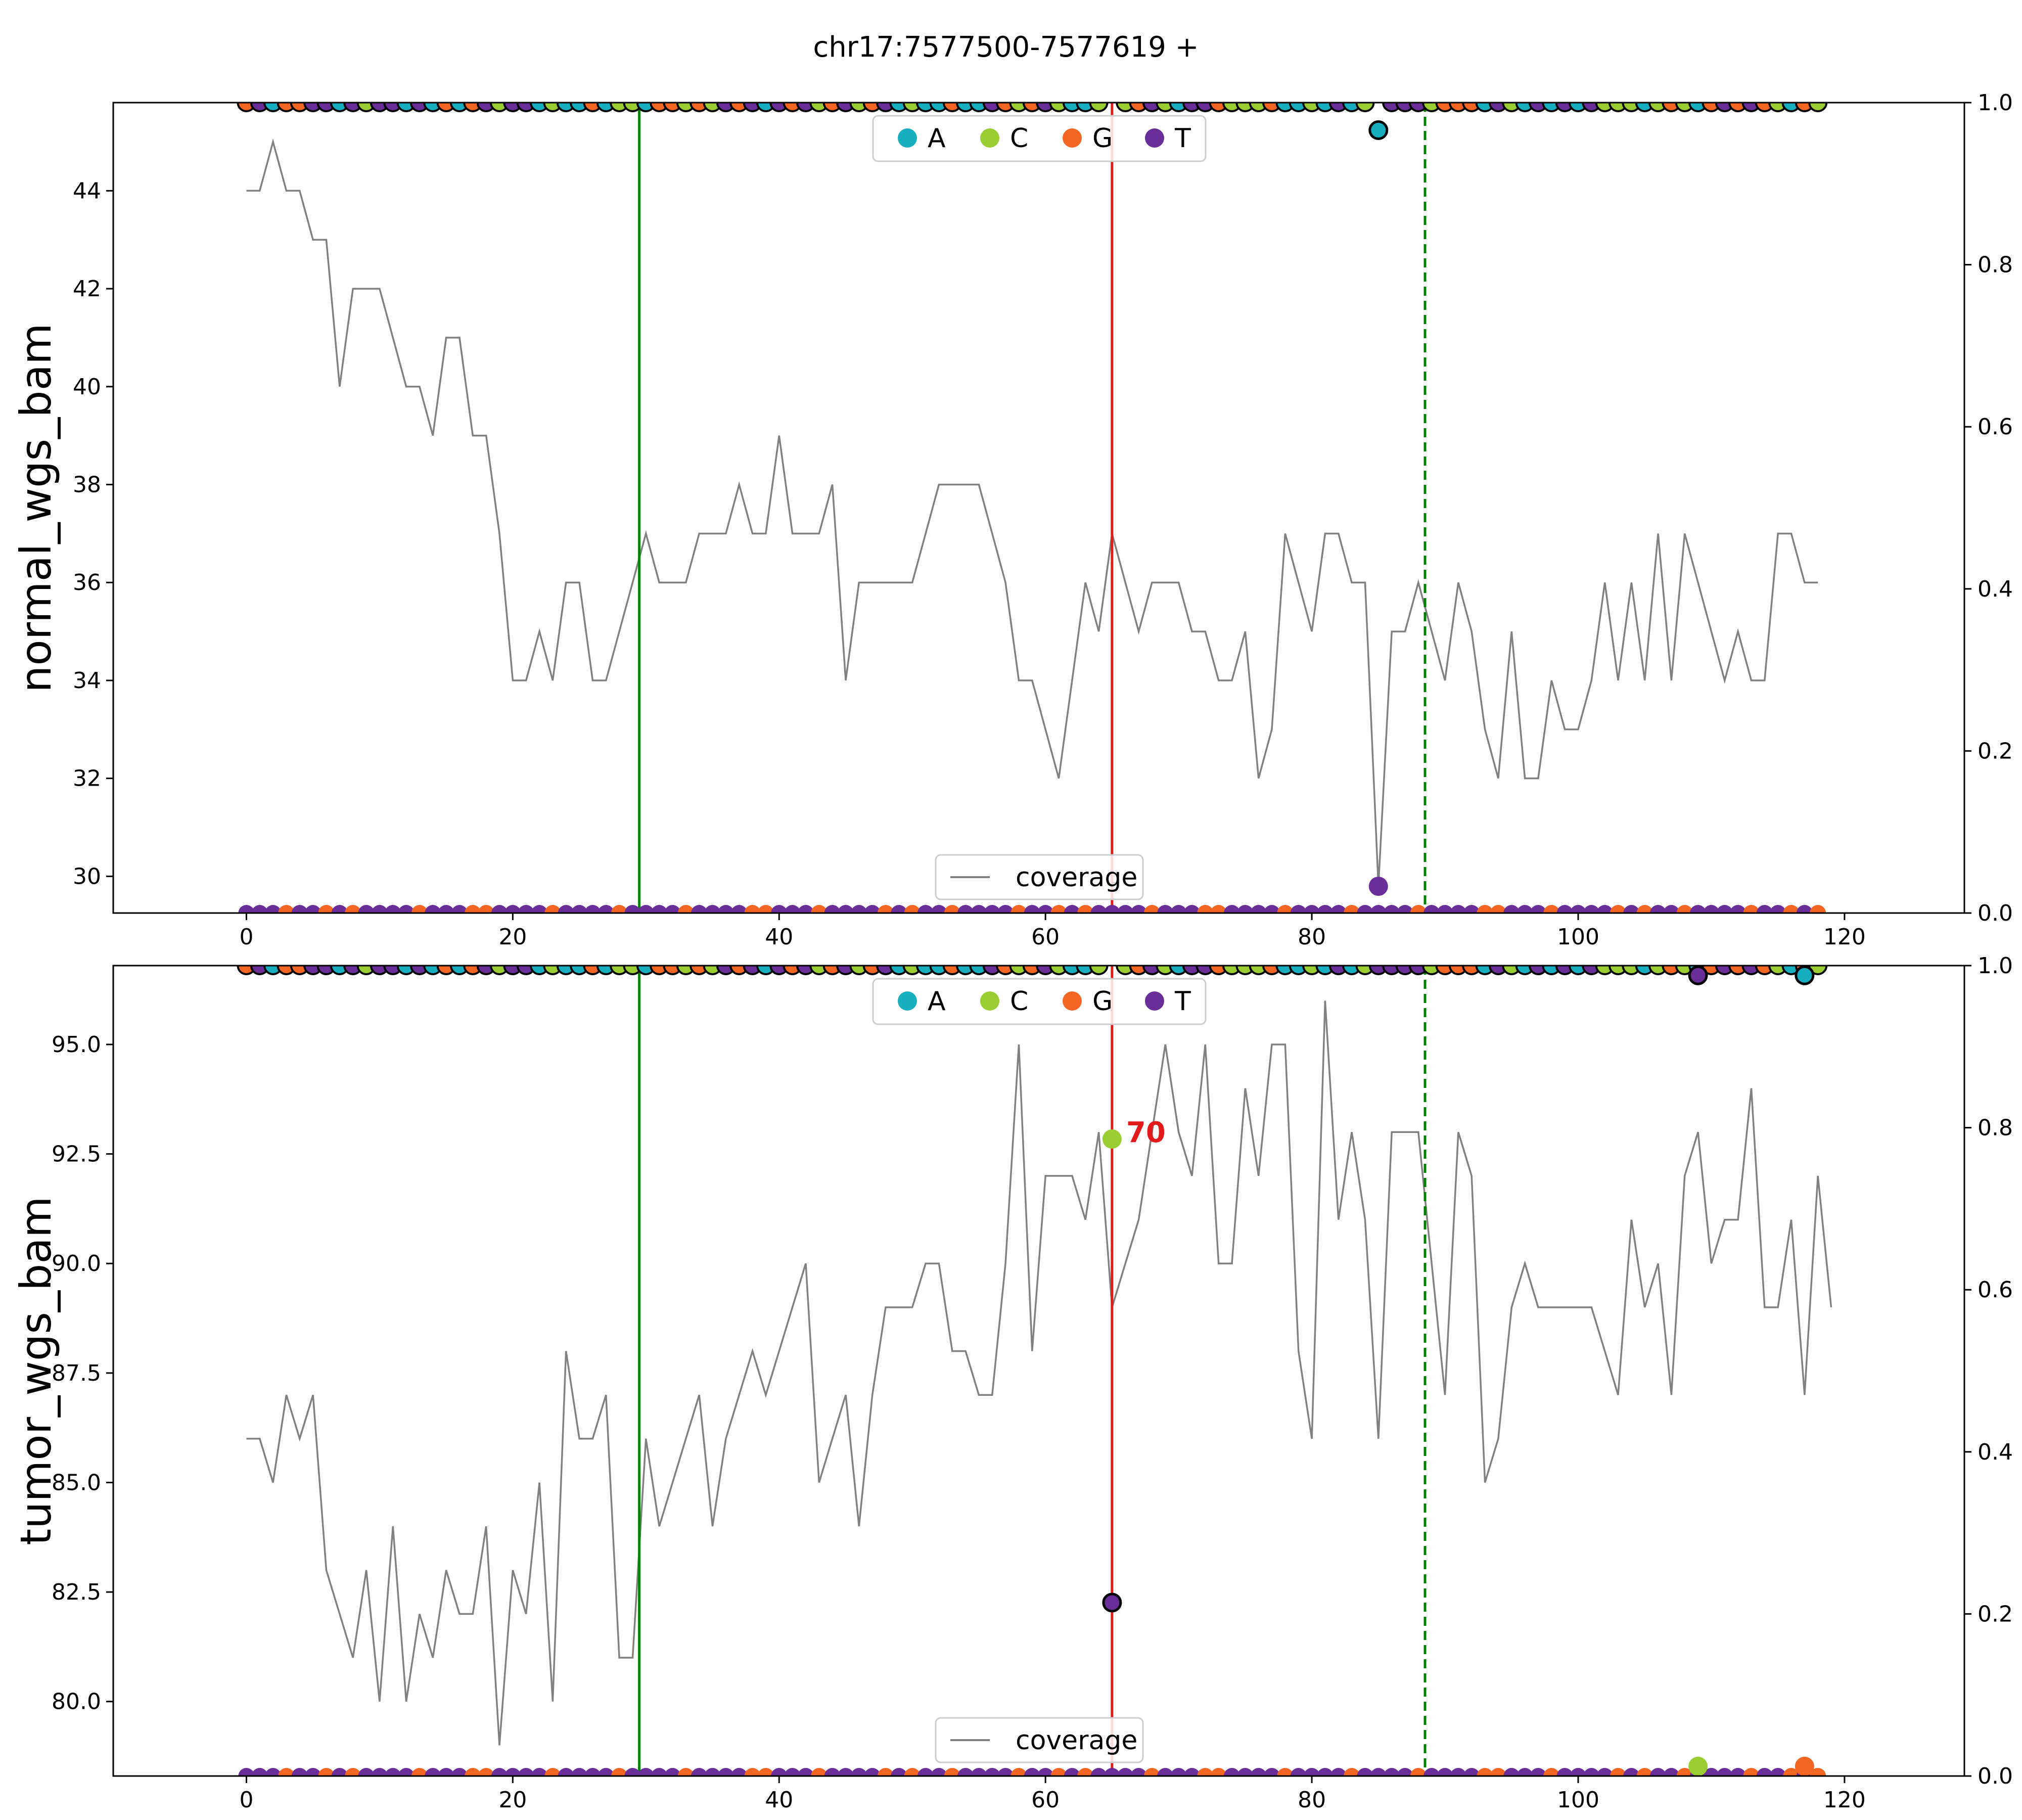 Image resolution: width=2022 pixels, height=1820 pixels. I want to click on y-tick-label: 40, so click(87, 387).